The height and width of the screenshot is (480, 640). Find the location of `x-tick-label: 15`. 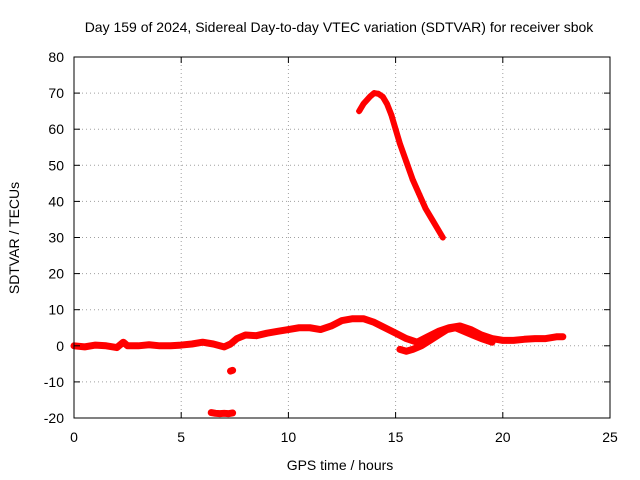

x-tick-label: 15 is located at coordinates (396, 437).